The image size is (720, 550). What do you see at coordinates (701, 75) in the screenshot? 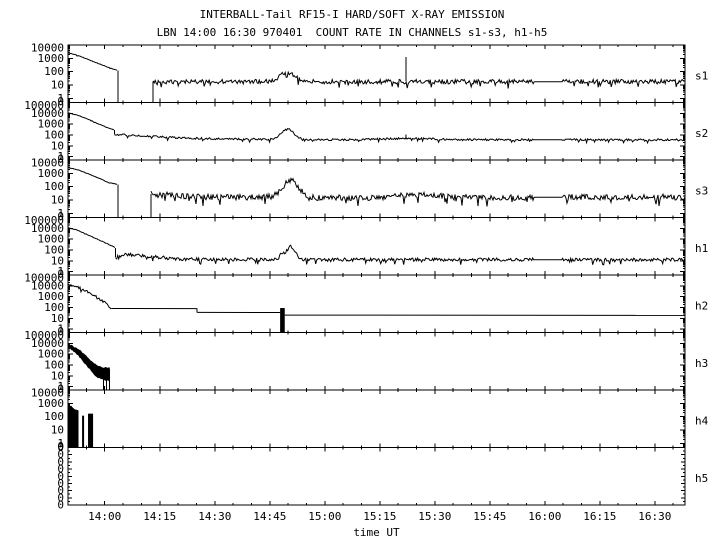
I see `channel-label-s1: s1` at bounding box center [701, 75].